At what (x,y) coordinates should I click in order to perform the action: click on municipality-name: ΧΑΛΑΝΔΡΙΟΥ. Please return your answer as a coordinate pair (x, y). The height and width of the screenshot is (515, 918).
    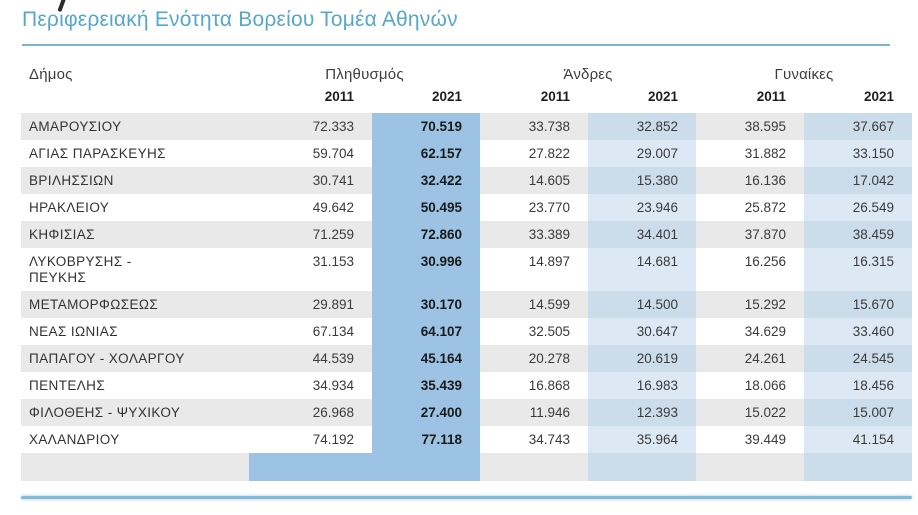
    Looking at the image, I should click on (74, 439).